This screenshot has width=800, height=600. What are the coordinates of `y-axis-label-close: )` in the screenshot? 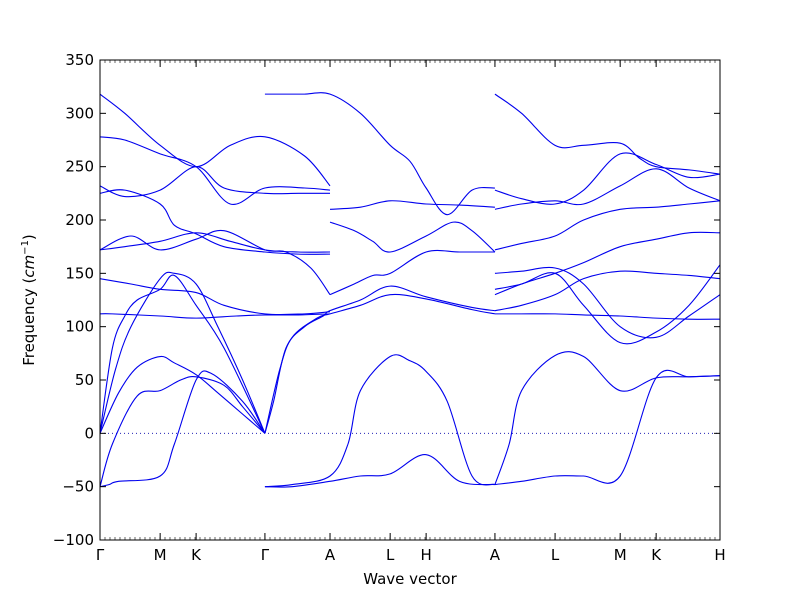 It's located at (29, 237).